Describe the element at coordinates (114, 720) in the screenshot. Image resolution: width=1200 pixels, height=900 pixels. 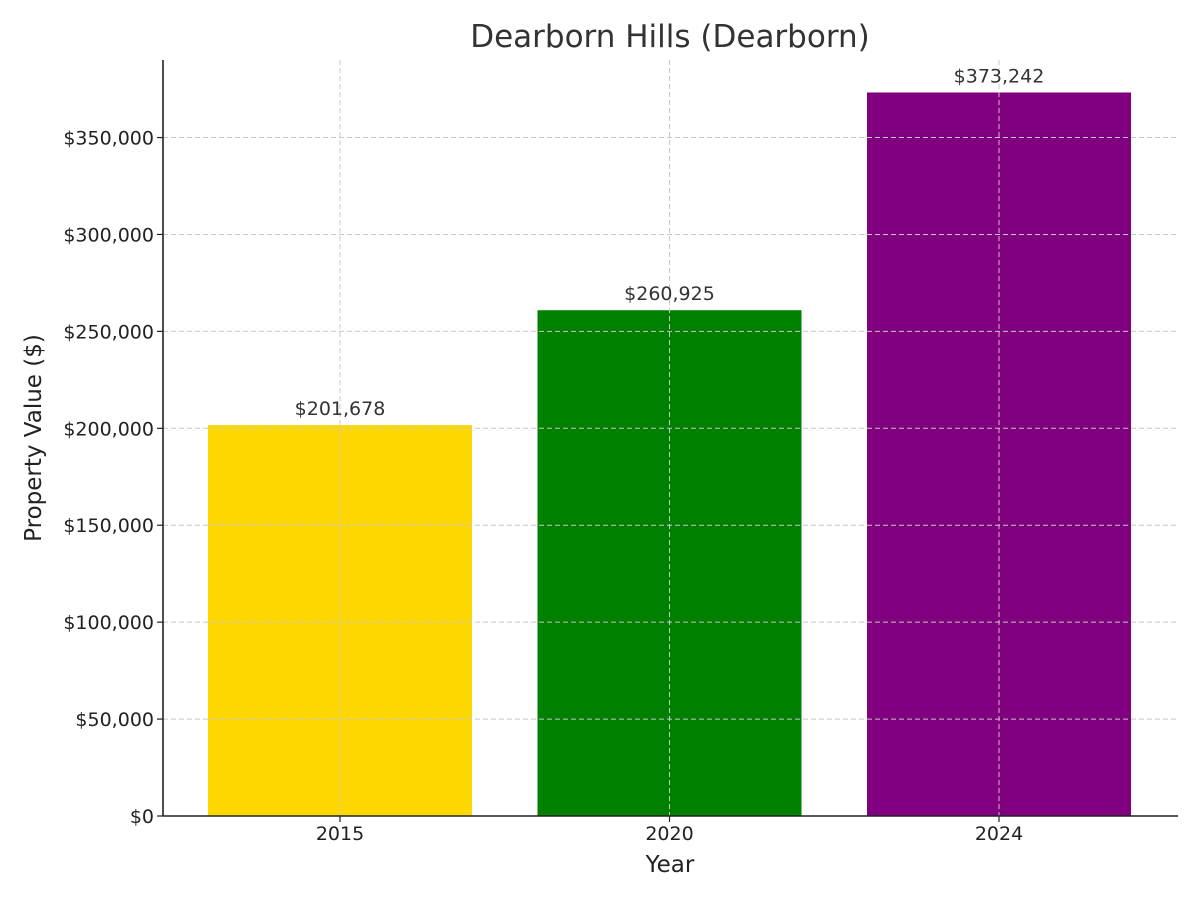
I see `y-tick-label: $50,000` at that location.